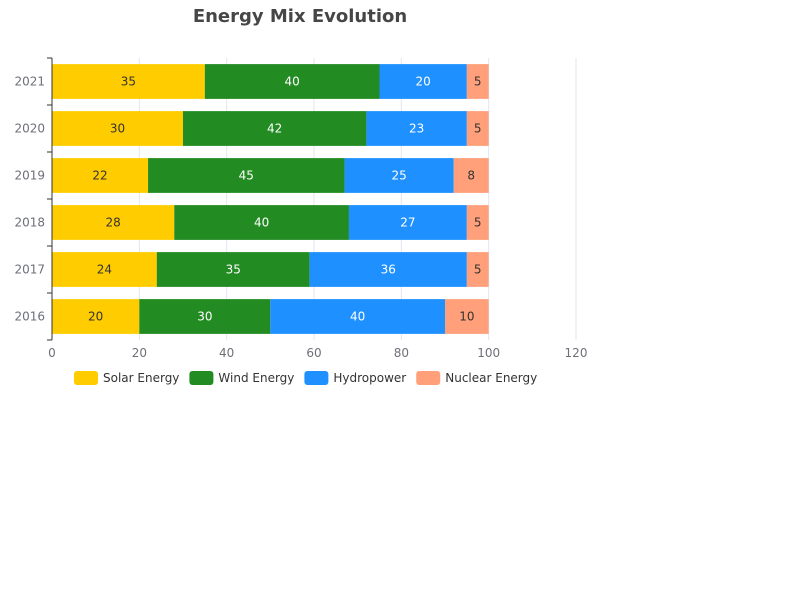 Image resolution: width=800 pixels, height=600 pixels. I want to click on data-label: 10, so click(466, 317).